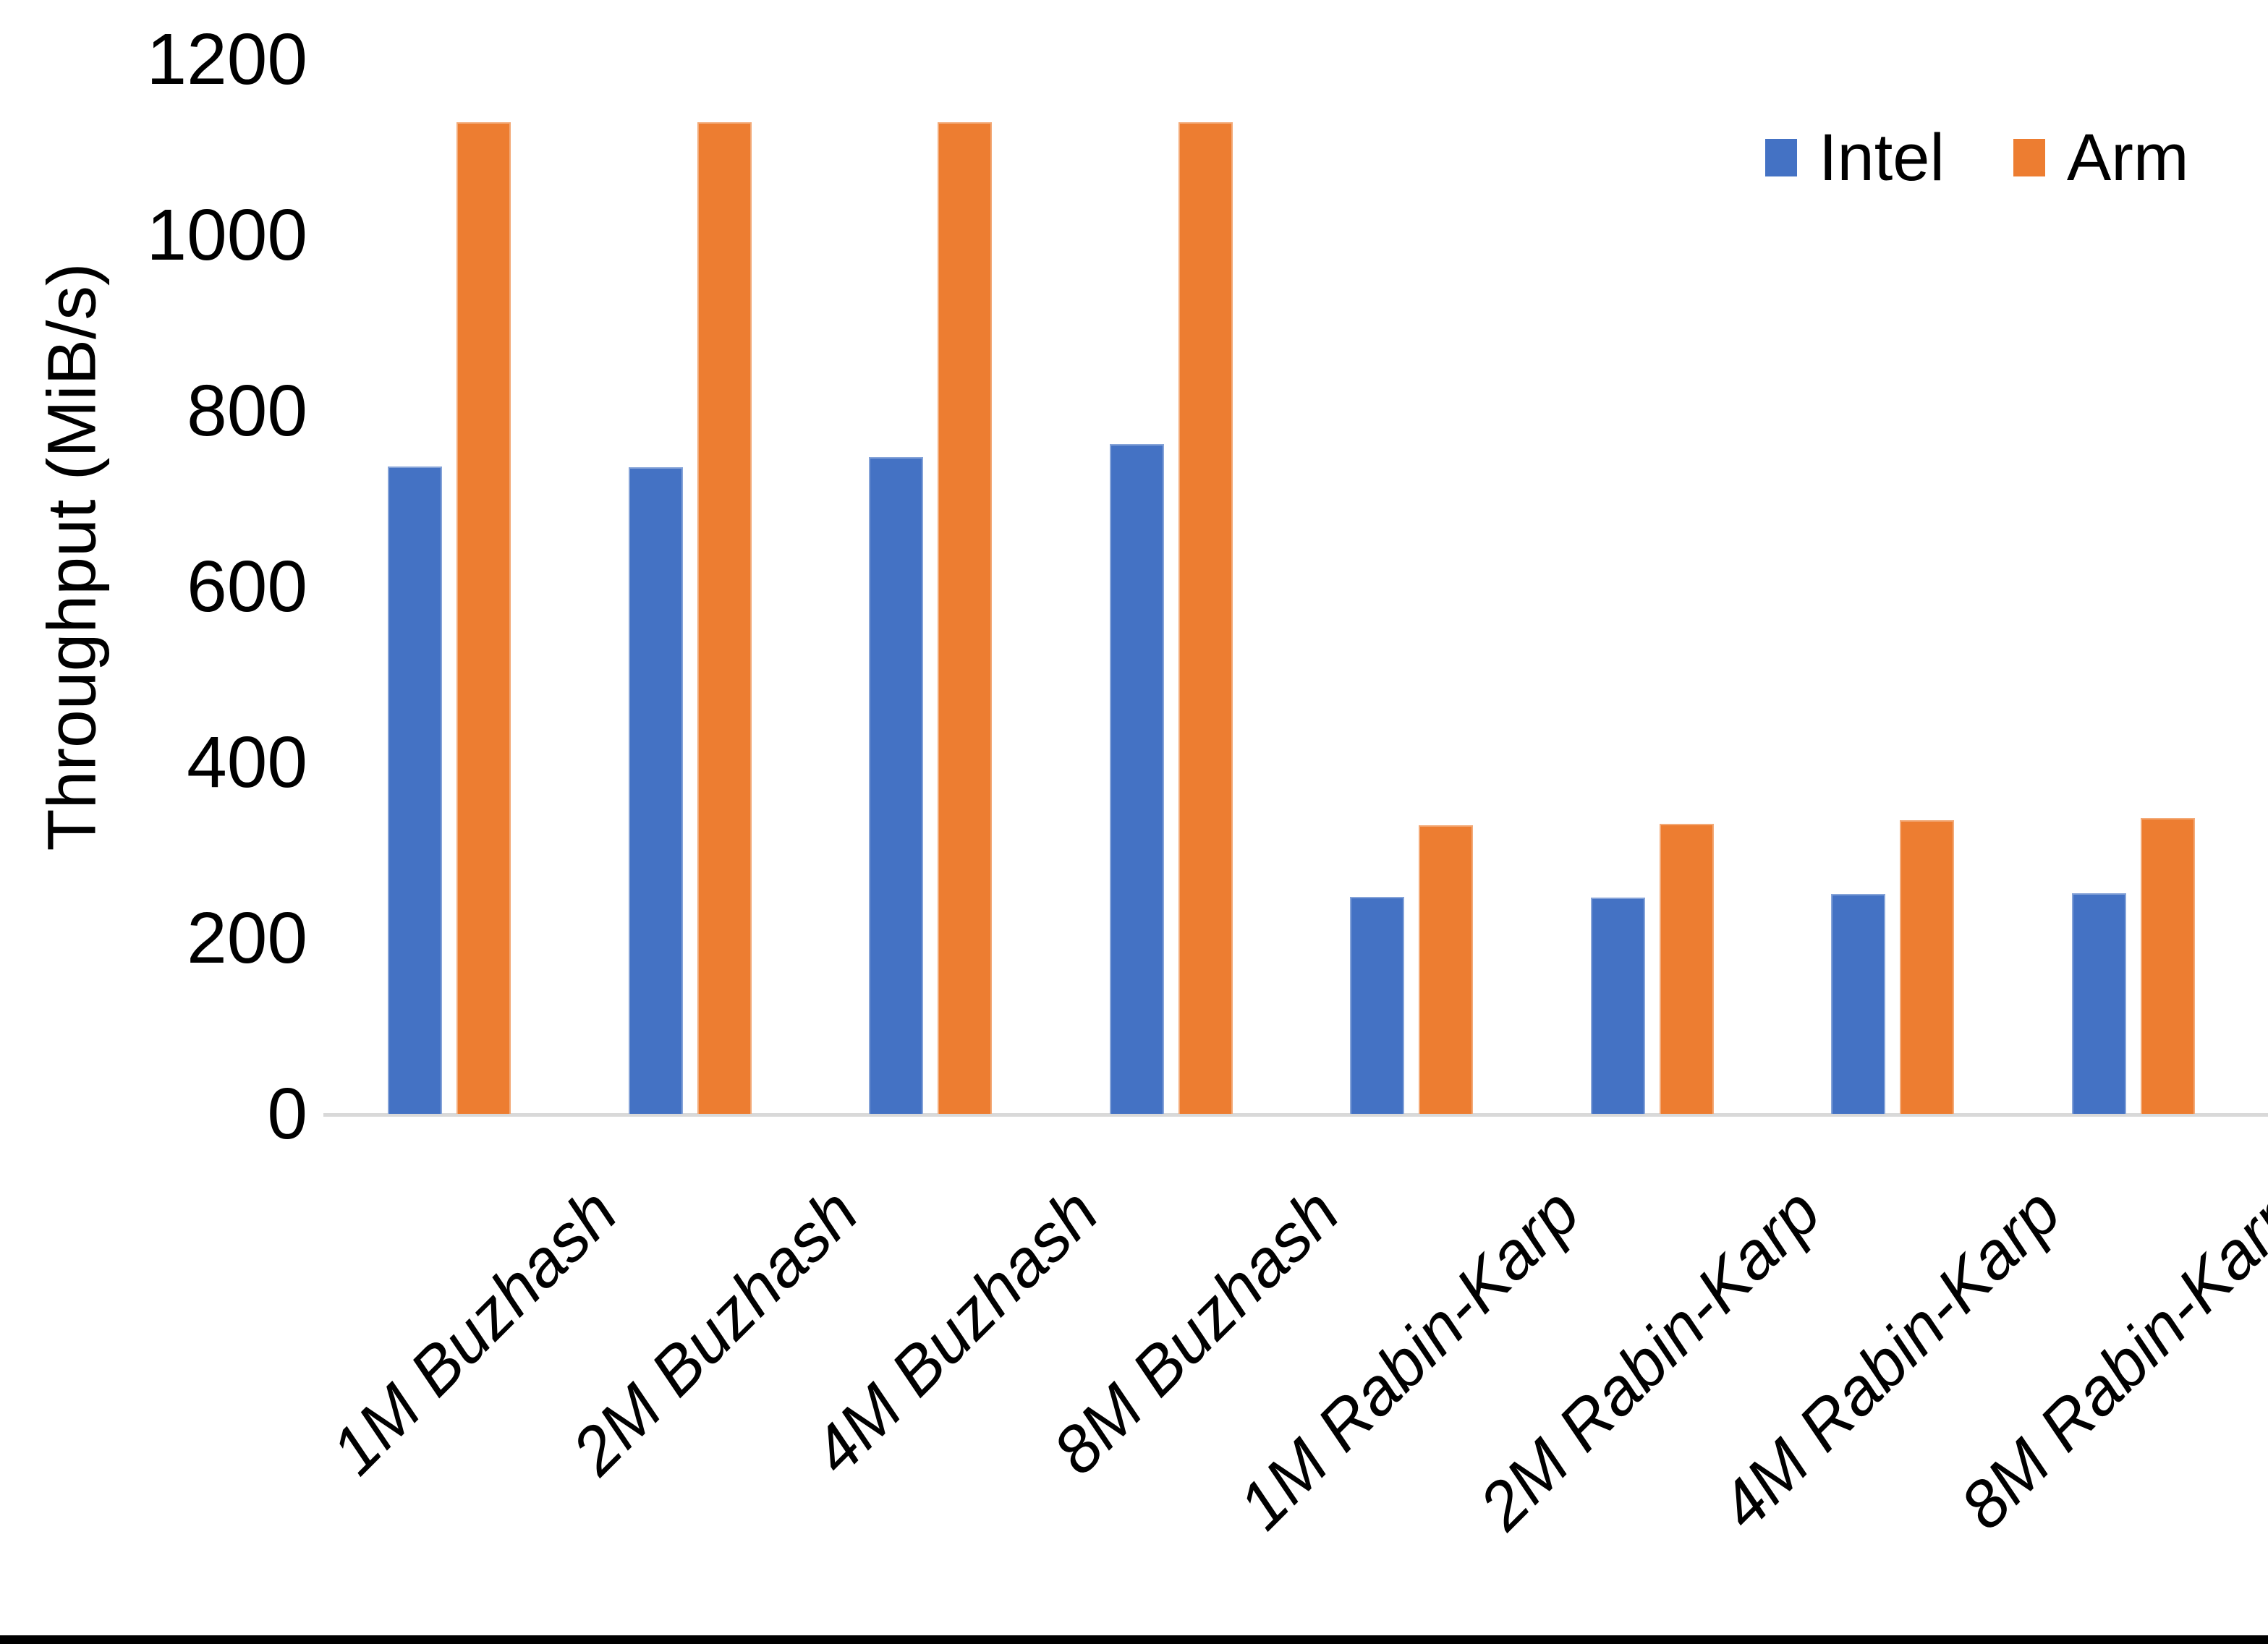 This screenshot has height=1644, width=2268. I want to click on y-tick-label: 400, so click(247, 762).